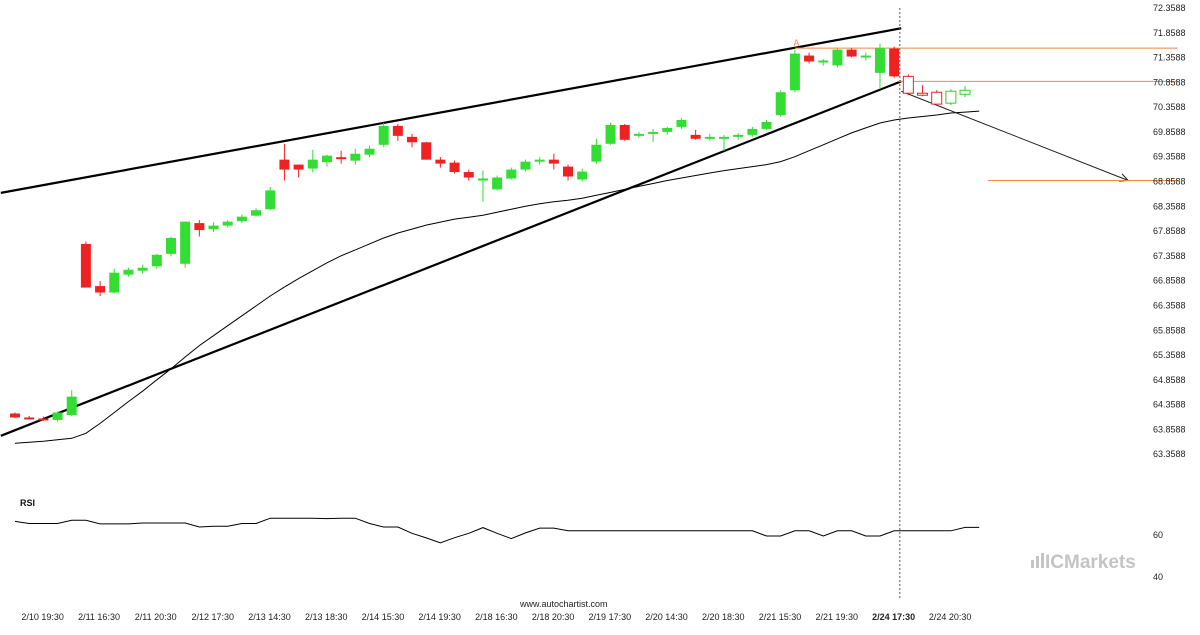  I want to click on time-tick-label: 2/18 16:30, so click(496, 617).